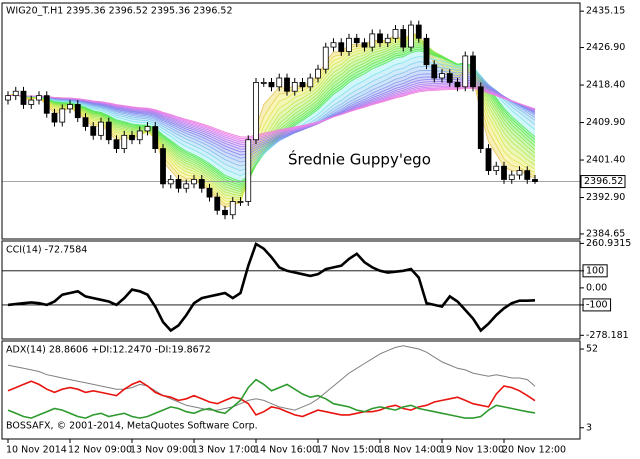 The height and width of the screenshot is (459, 640). I want to click on y-tick-label: 2384.65, so click(605, 233).